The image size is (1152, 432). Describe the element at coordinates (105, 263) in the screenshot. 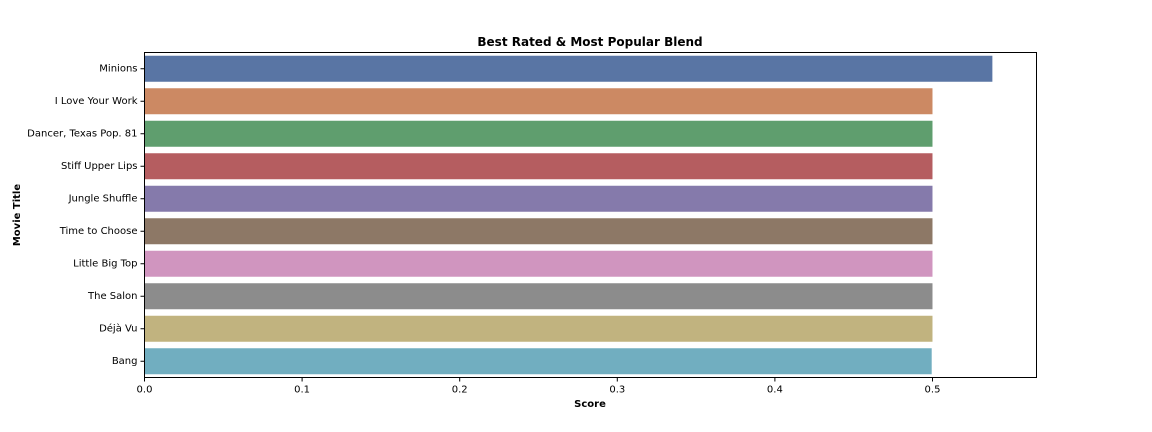

I see `y-tick-label-6: Little Big Top` at that location.